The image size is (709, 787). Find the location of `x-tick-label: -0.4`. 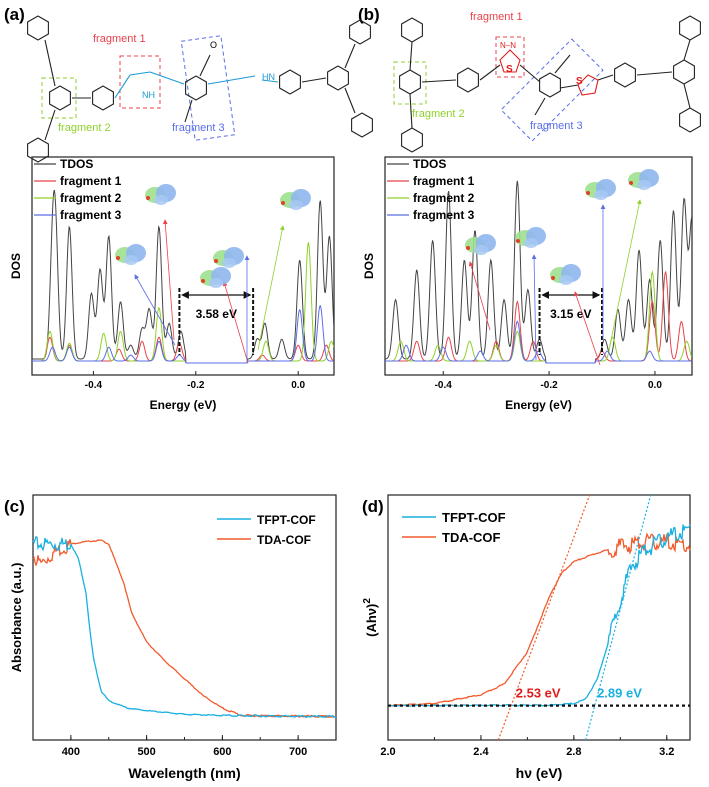

x-tick-label: -0.4 is located at coordinates (444, 385).